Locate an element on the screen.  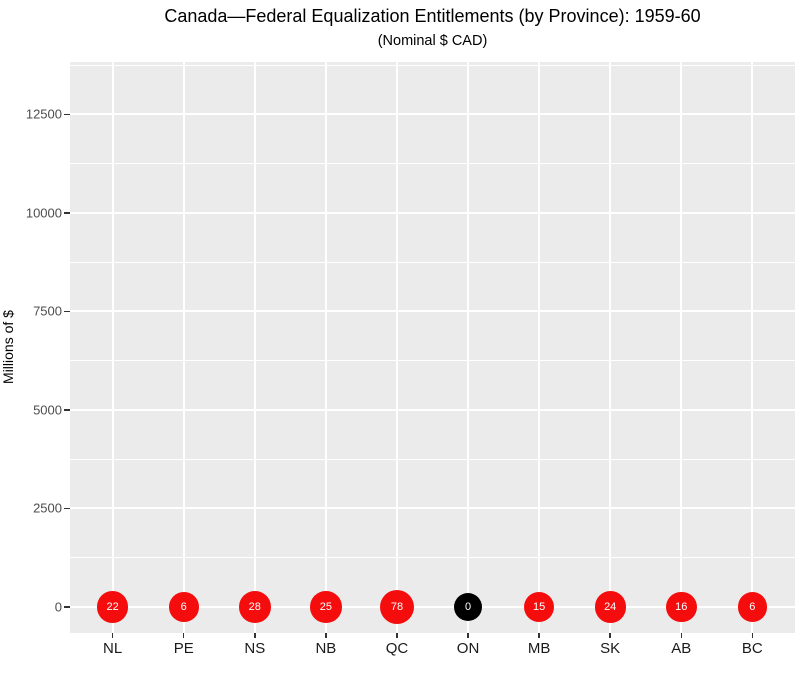
gridline-x-nb is located at coordinates (325, 347).